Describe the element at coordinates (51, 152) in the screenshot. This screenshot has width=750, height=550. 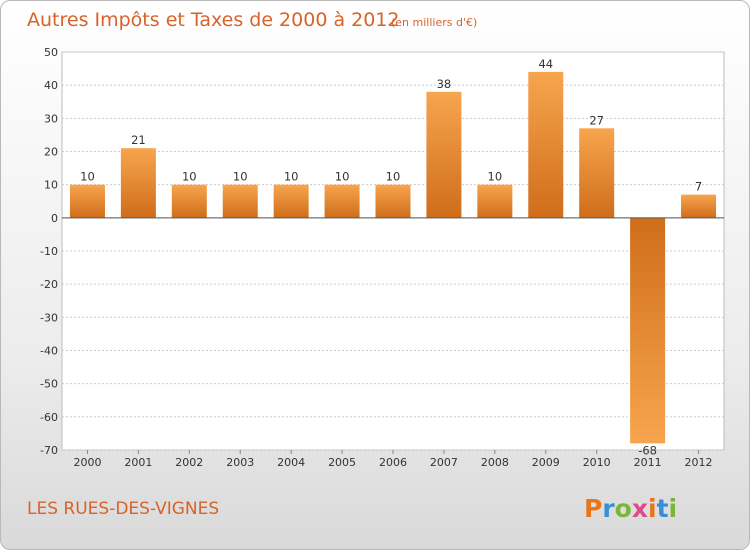
I see `y-tick-label: 20` at that location.